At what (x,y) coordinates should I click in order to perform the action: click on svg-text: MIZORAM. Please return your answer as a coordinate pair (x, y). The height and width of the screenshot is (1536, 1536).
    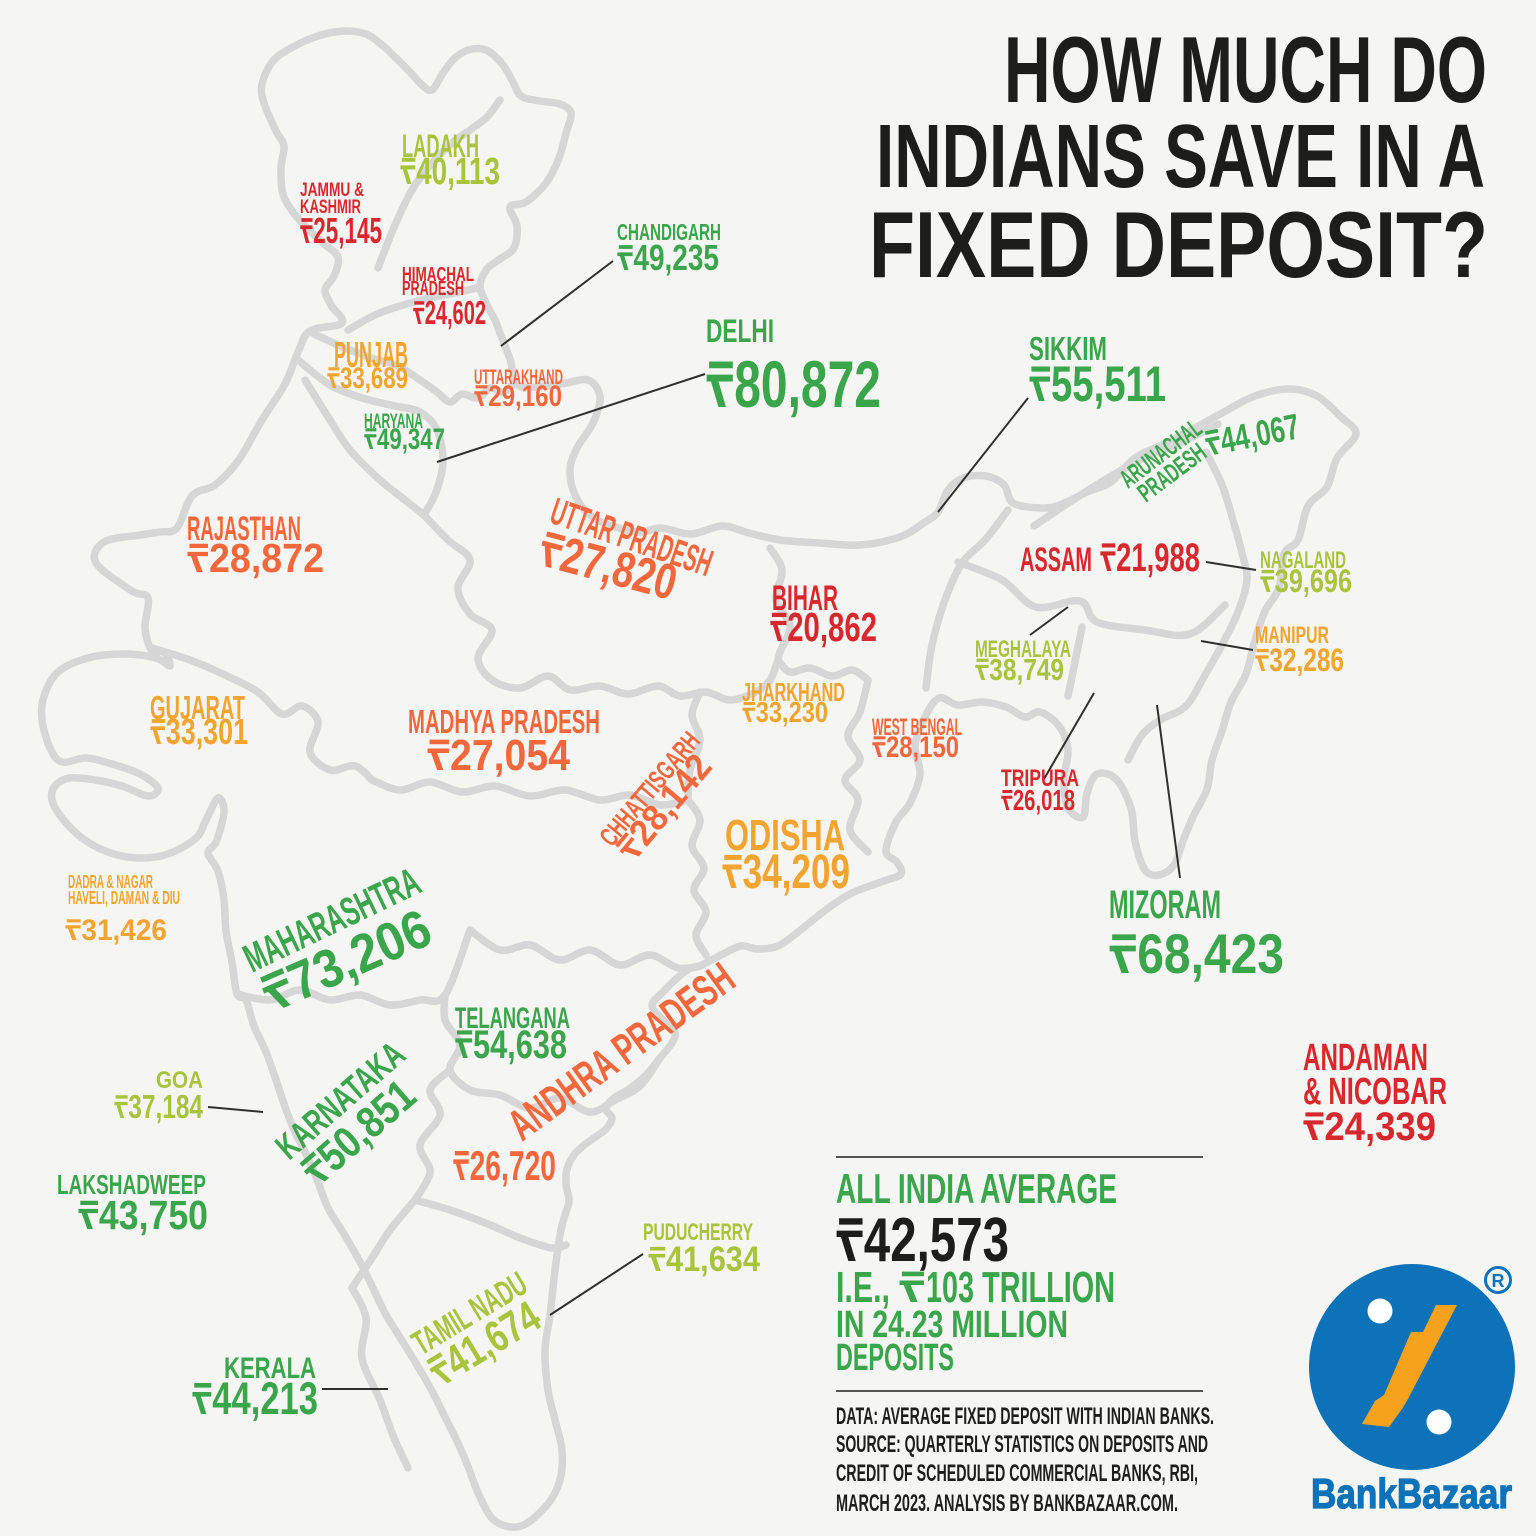
    Looking at the image, I should click on (1165, 905).